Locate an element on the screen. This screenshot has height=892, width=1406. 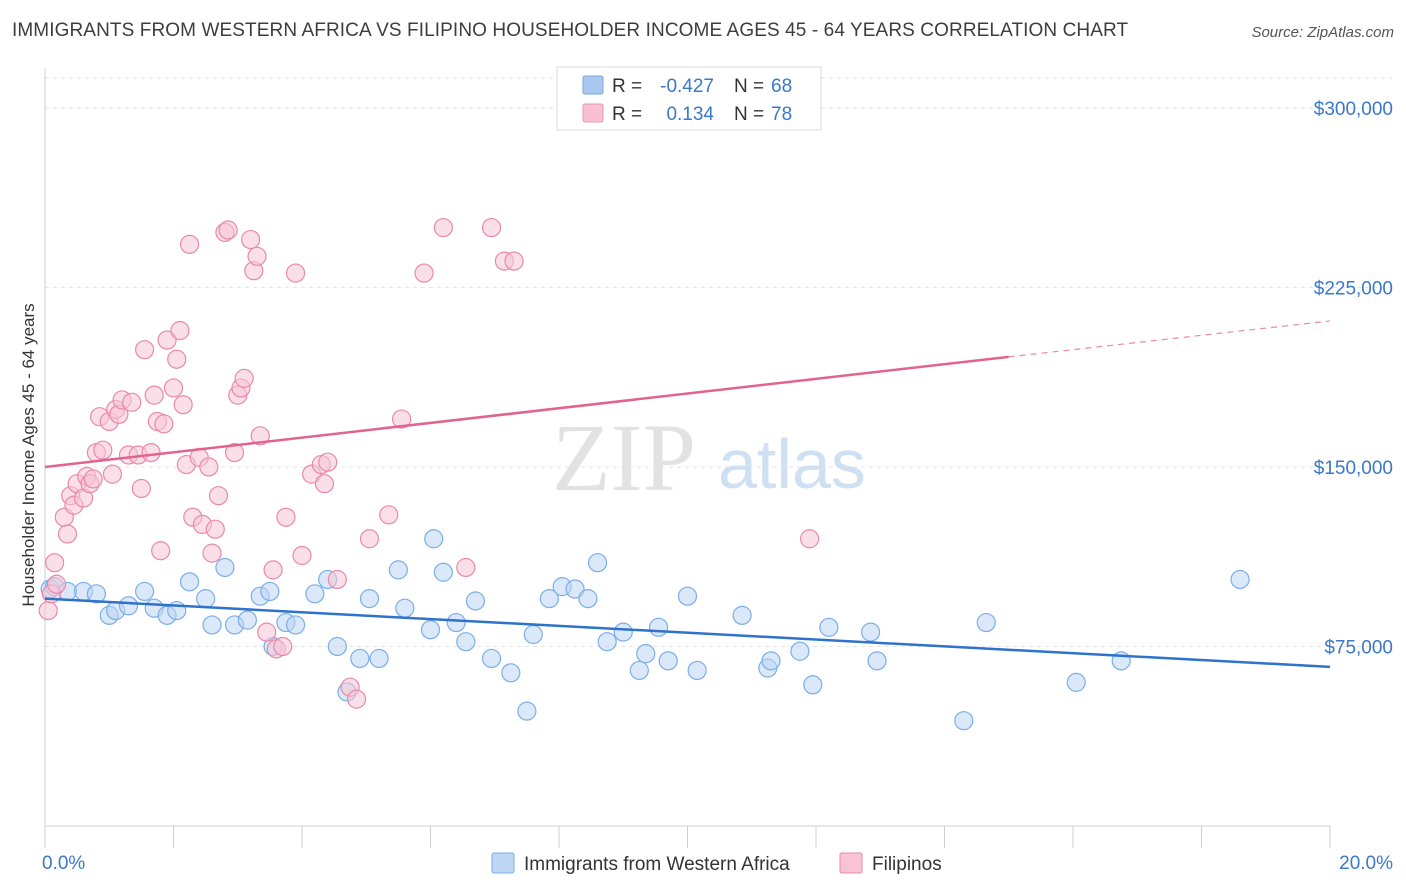
legend-n-label-0: N = is located at coordinates (749, 86).